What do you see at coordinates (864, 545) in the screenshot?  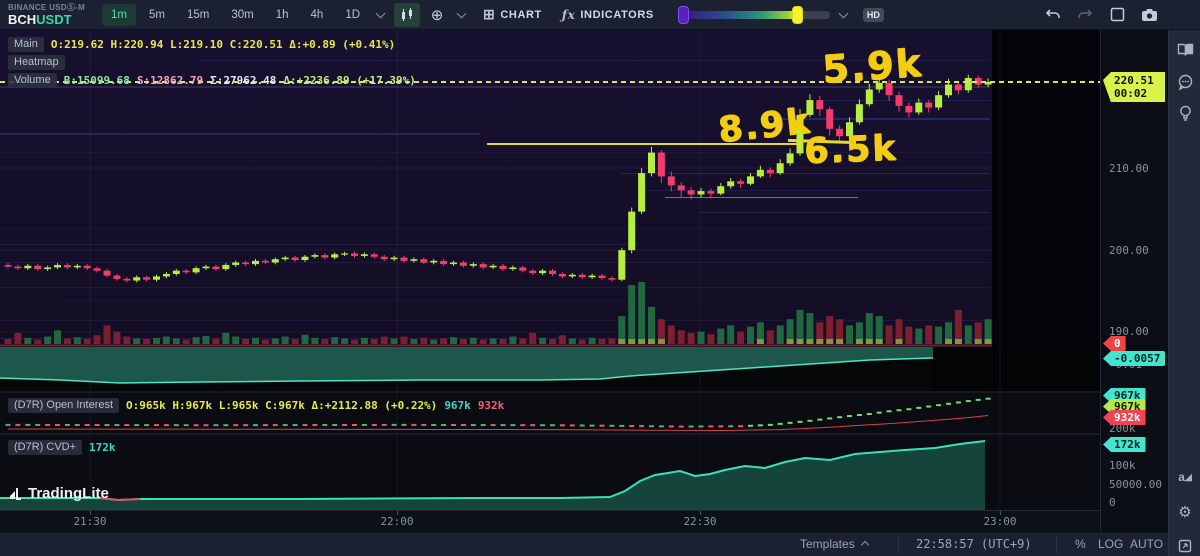 I see `templates-chevron-icon` at bounding box center [864, 545].